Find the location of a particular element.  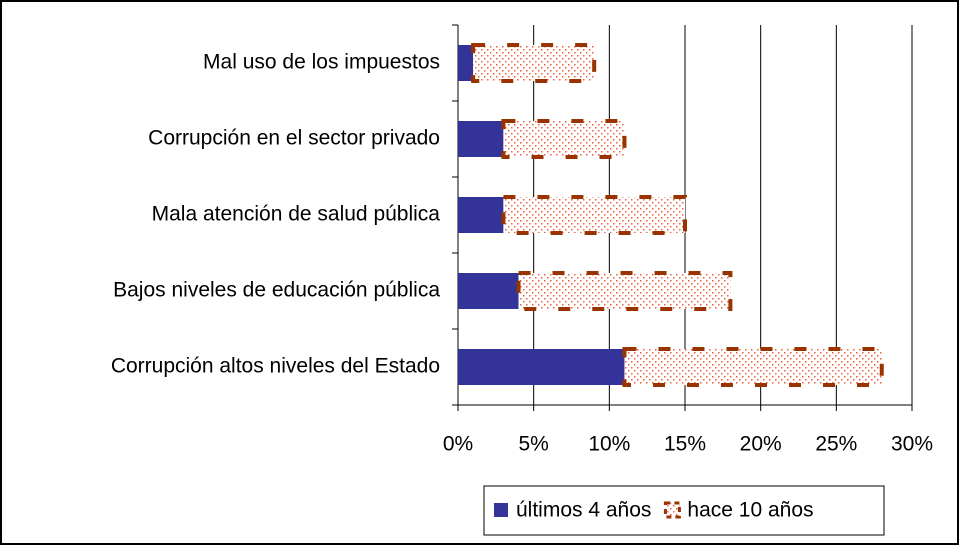

legend: últimos 4 años hace 10 años is located at coordinates (684, 510).